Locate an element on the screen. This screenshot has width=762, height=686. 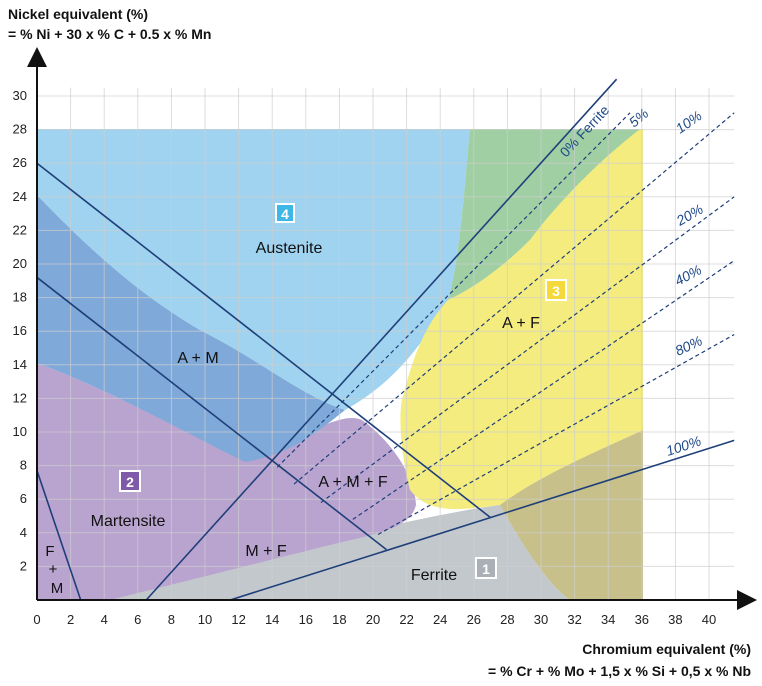
badge-martensite-number: 2 is located at coordinates (130, 482).